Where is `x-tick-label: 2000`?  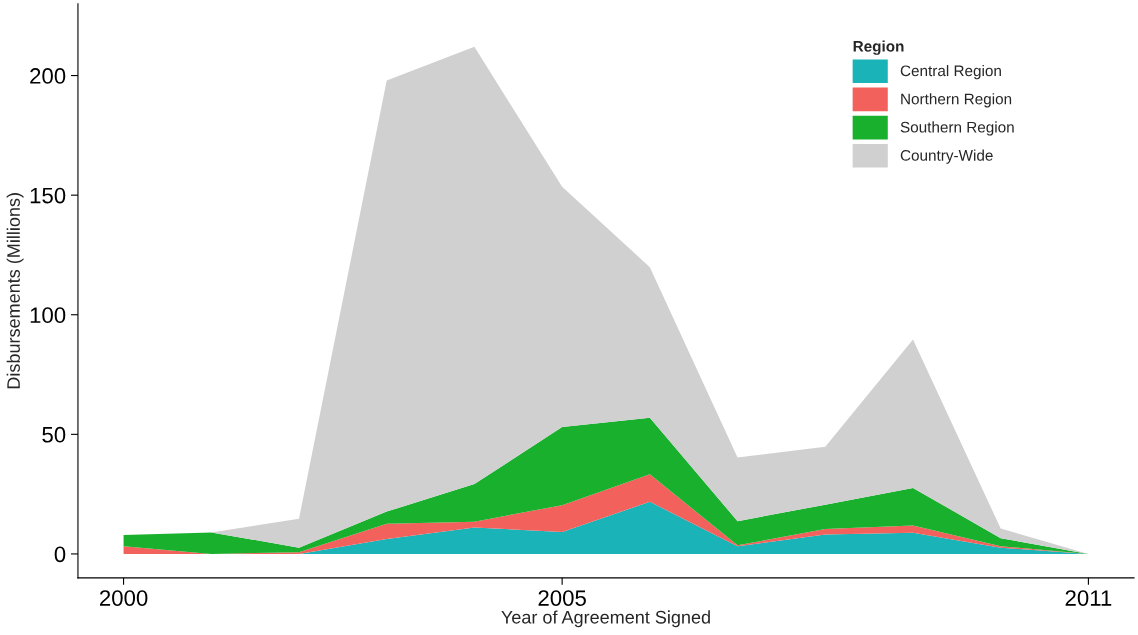
x-tick-label: 2000 is located at coordinates (123, 598).